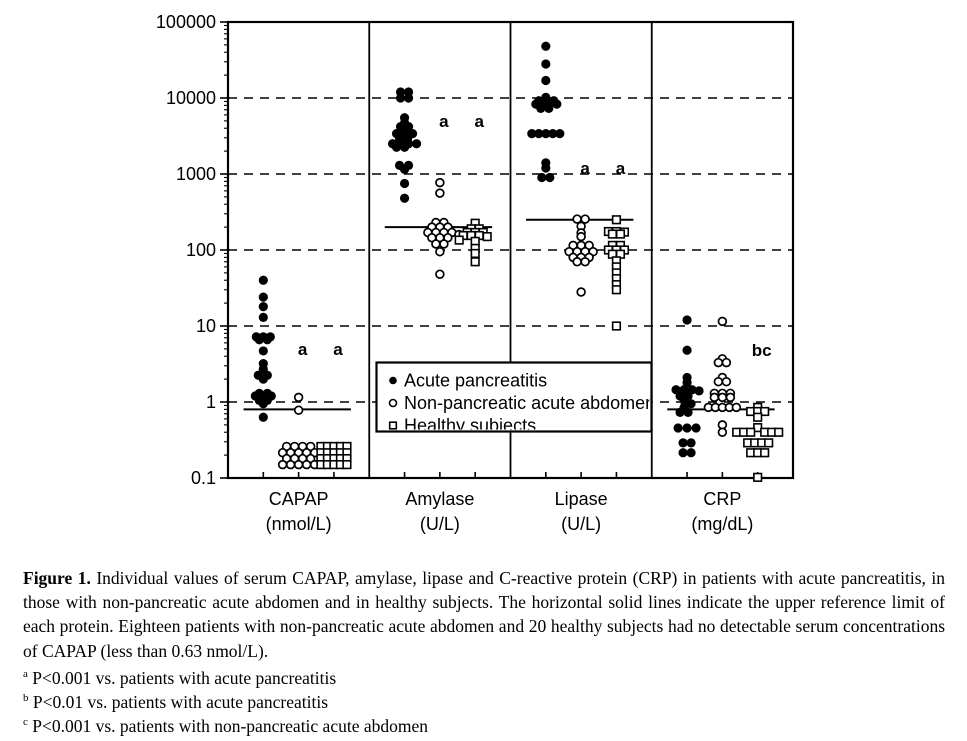 The height and width of the screenshot is (741, 967). I want to click on legend-label: Healthy subjects, so click(470, 426).